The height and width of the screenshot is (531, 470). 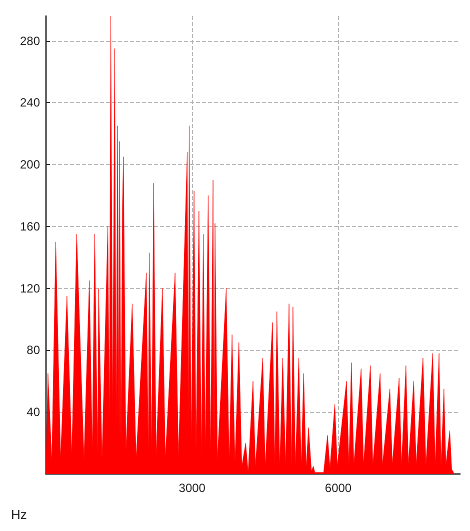 What do you see at coordinates (19, 514) in the screenshot?
I see `x-axis-title: Hz` at bounding box center [19, 514].